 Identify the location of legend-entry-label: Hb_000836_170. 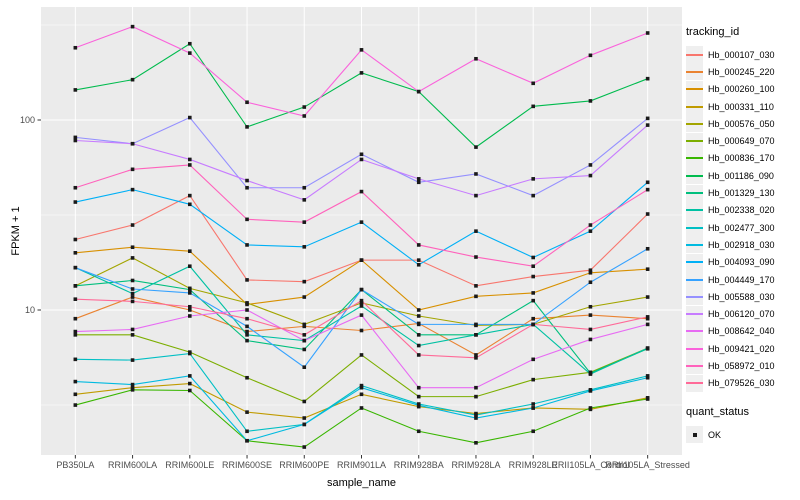
(741, 158).